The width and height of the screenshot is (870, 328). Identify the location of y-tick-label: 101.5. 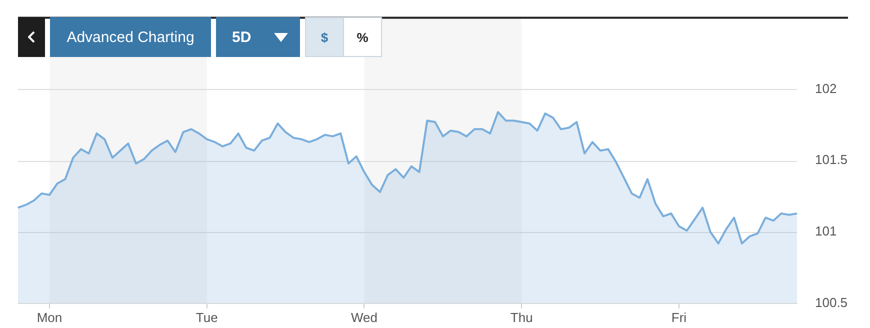
(831, 160).